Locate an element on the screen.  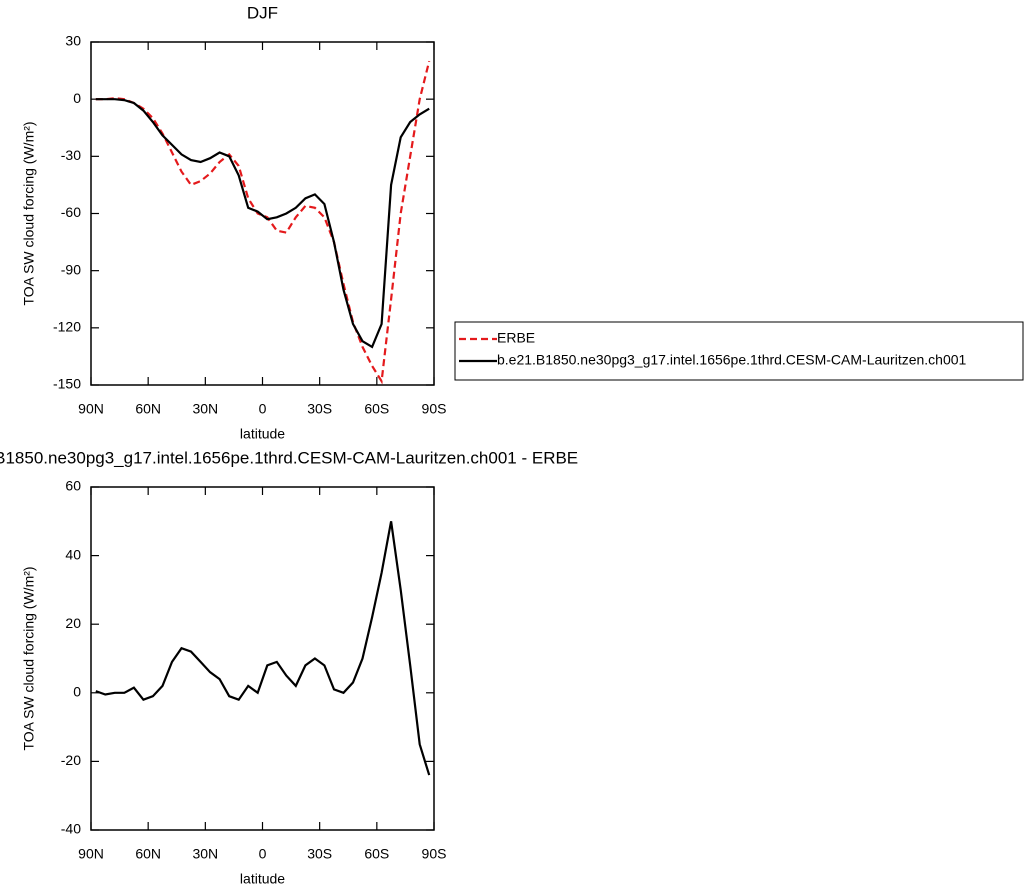
y-tick-label: 20 is located at coordinates (73, 623).